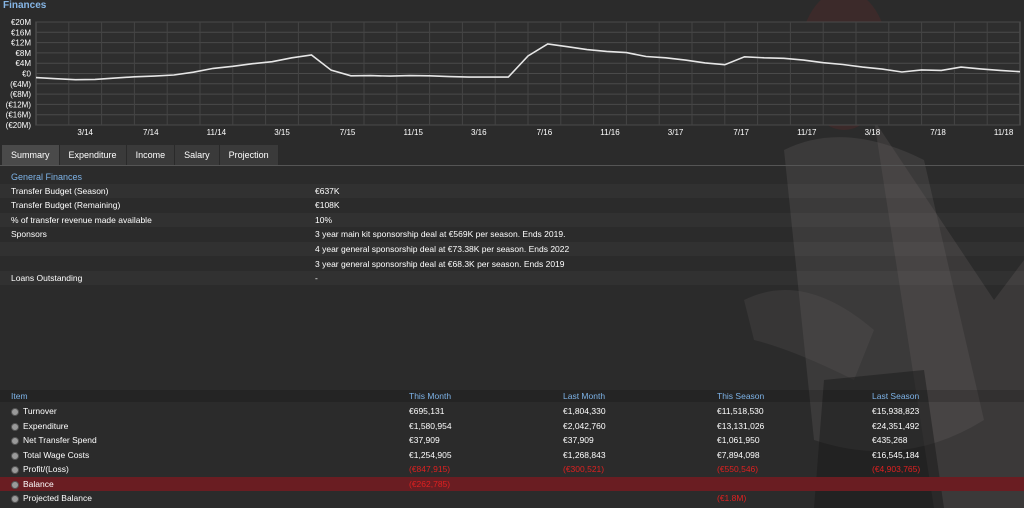 This screenshot has width=1024, height=508. What do you see at coordinates (316, 278) in the screenshot?
I see `gf-value: -` at bounding box center [316, 278].